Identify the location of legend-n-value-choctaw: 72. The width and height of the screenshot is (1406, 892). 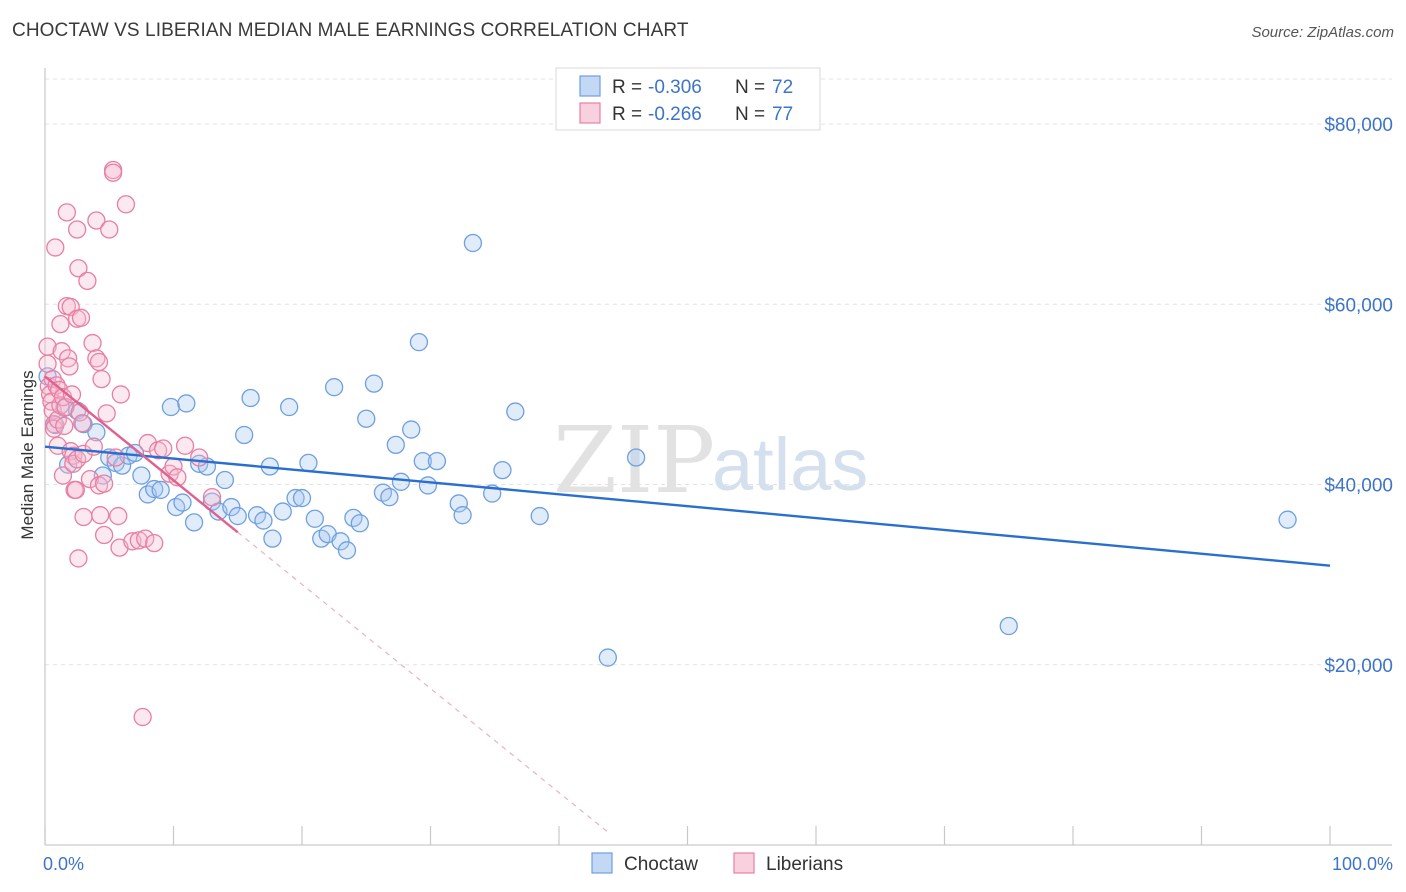
(782, 87).